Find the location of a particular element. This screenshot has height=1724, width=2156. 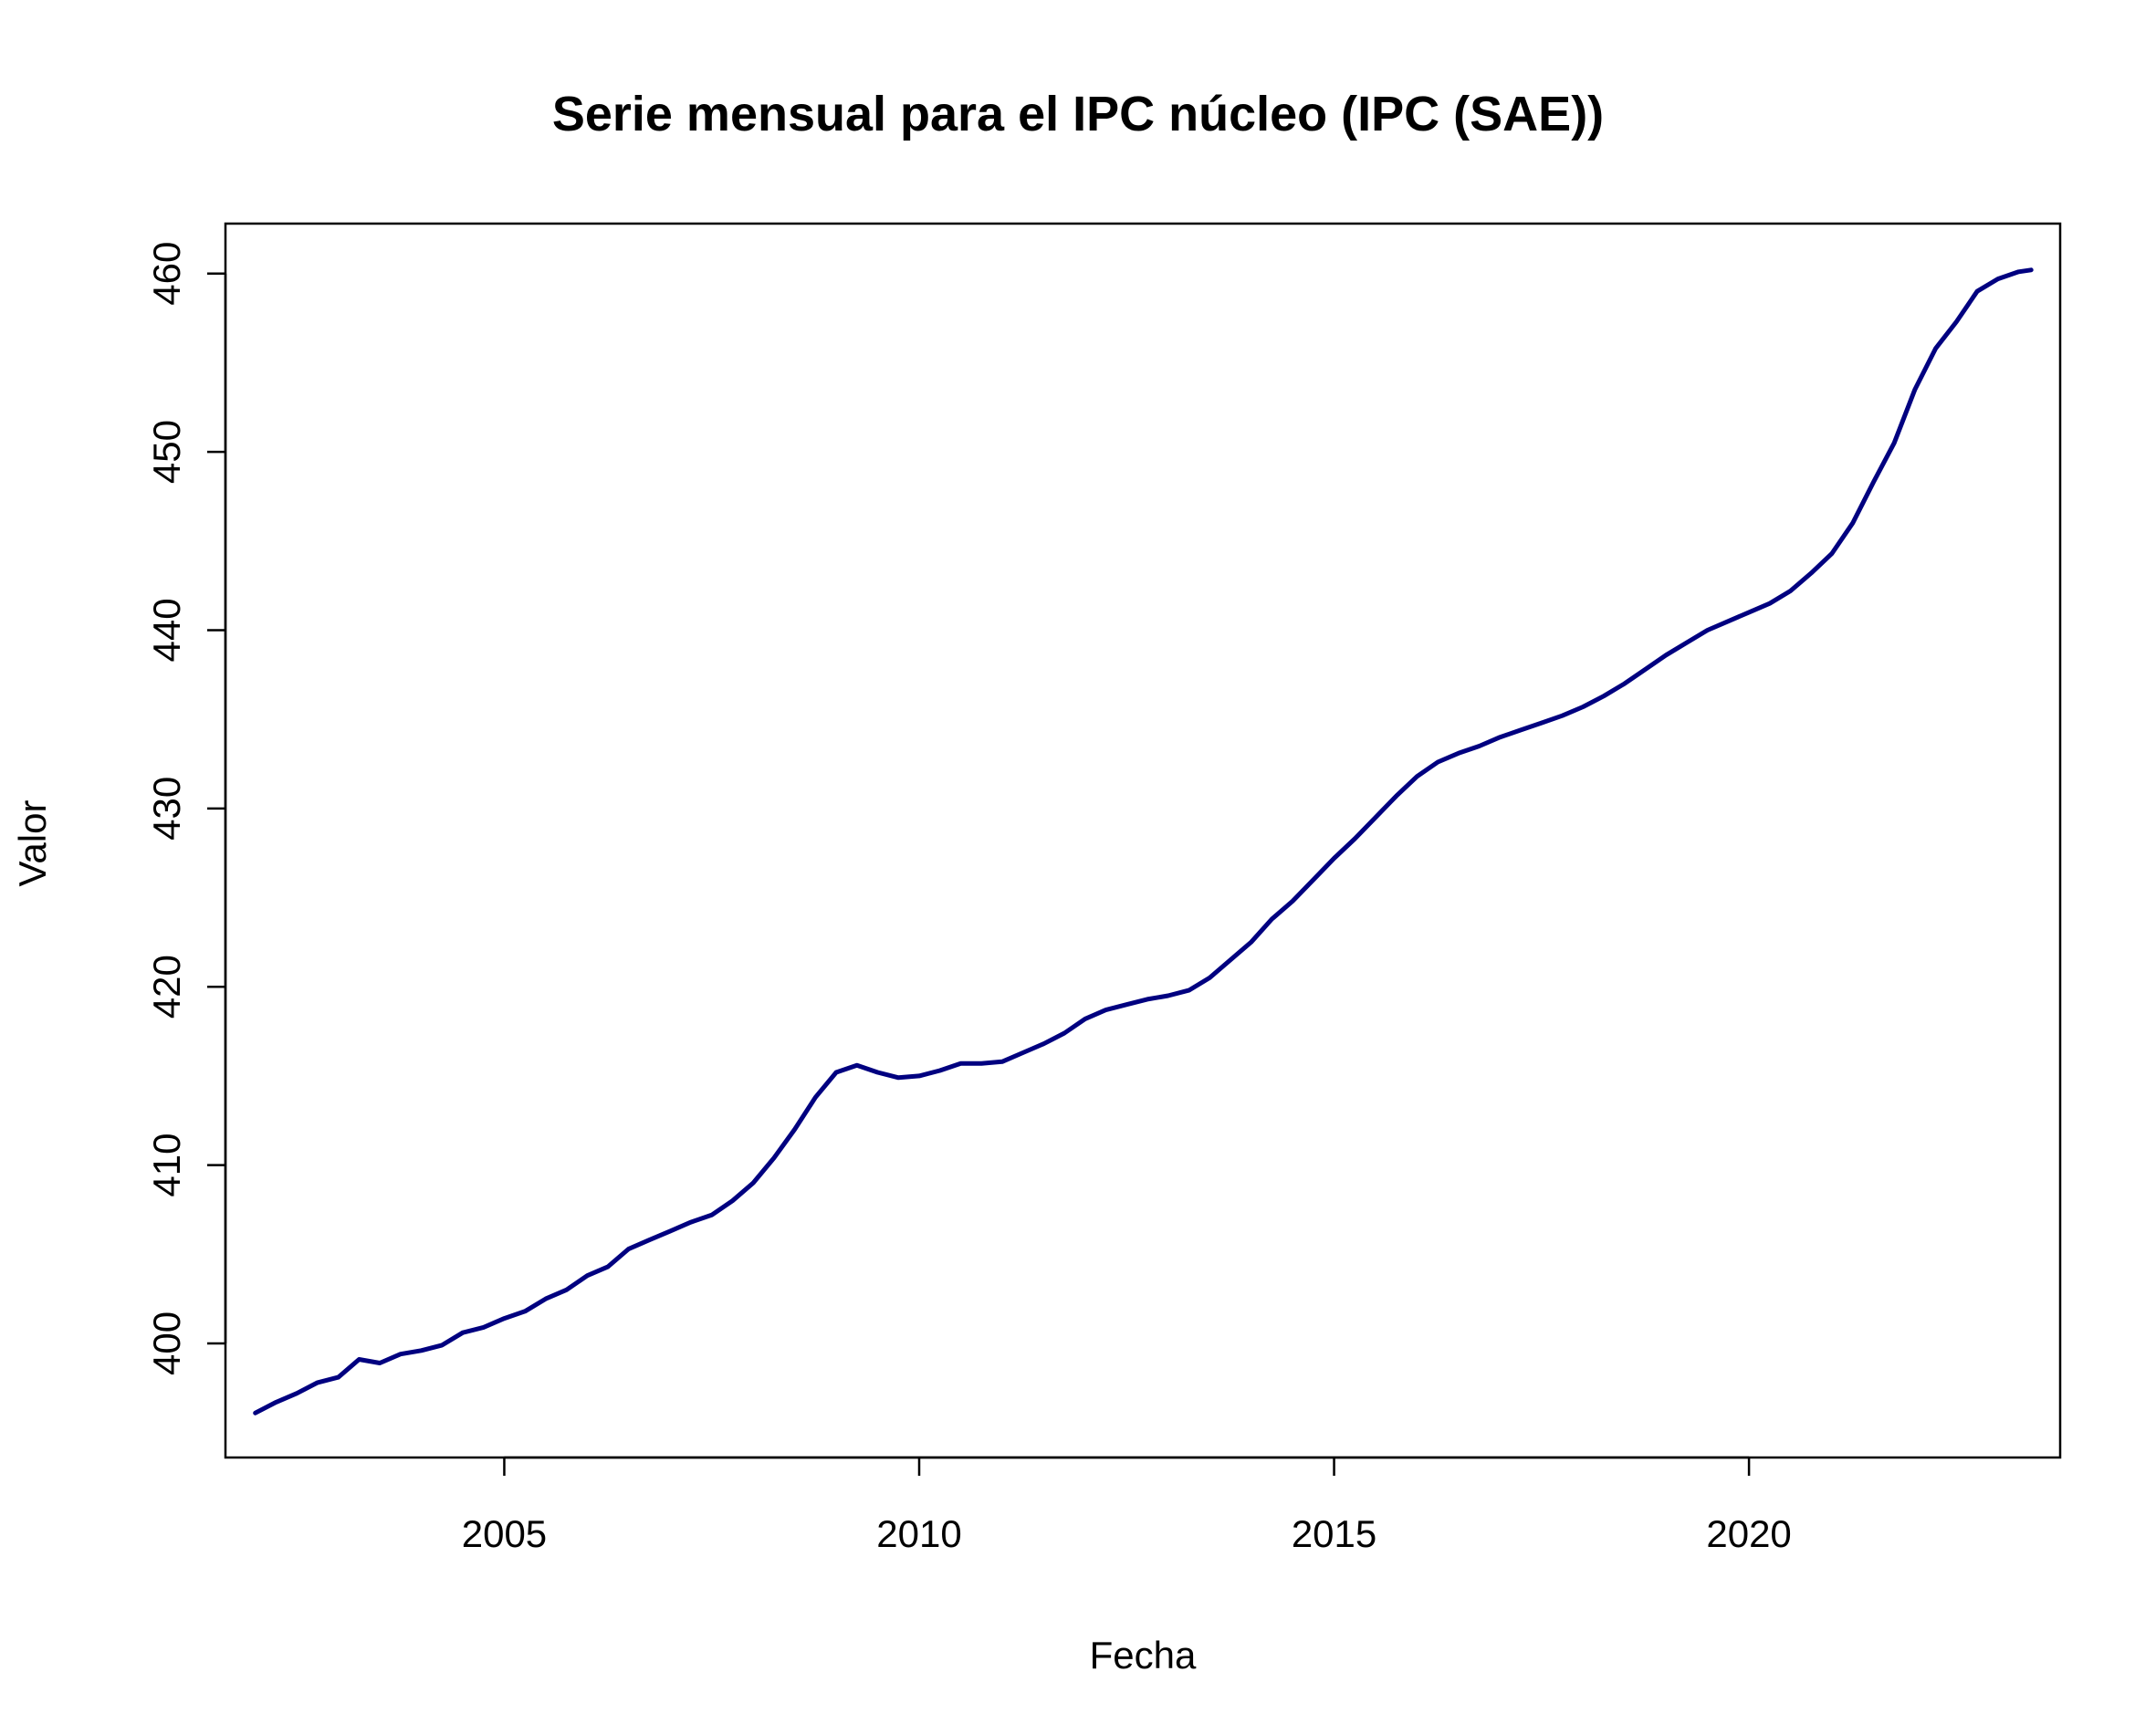

y-tick-label: 410 is located at coordinates (167, 1165).